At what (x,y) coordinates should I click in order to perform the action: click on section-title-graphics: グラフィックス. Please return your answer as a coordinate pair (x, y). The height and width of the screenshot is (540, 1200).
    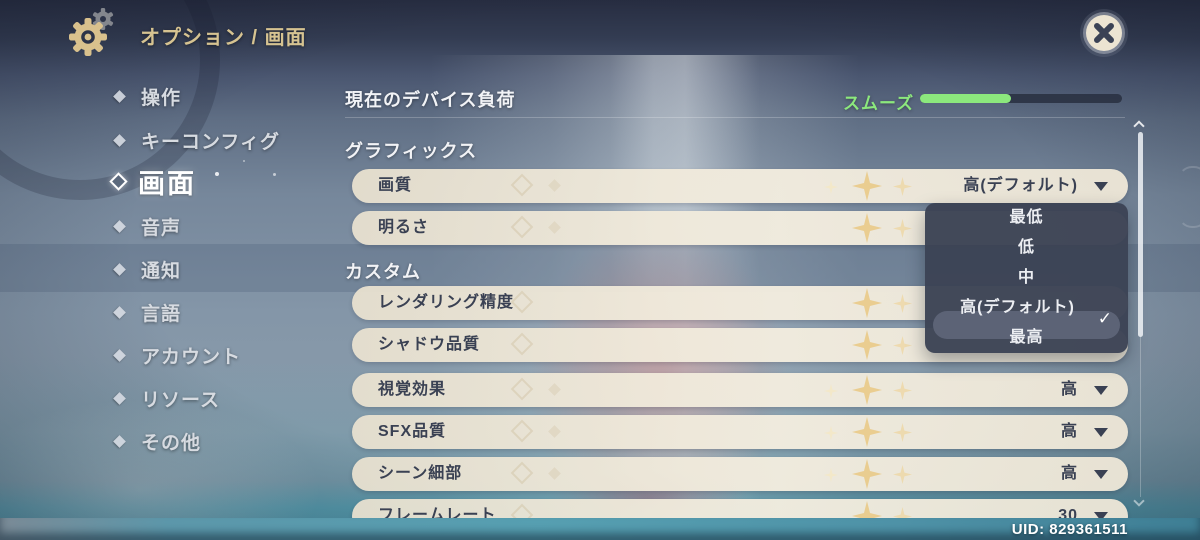
    Looking at the image, I should click on (411, 151).